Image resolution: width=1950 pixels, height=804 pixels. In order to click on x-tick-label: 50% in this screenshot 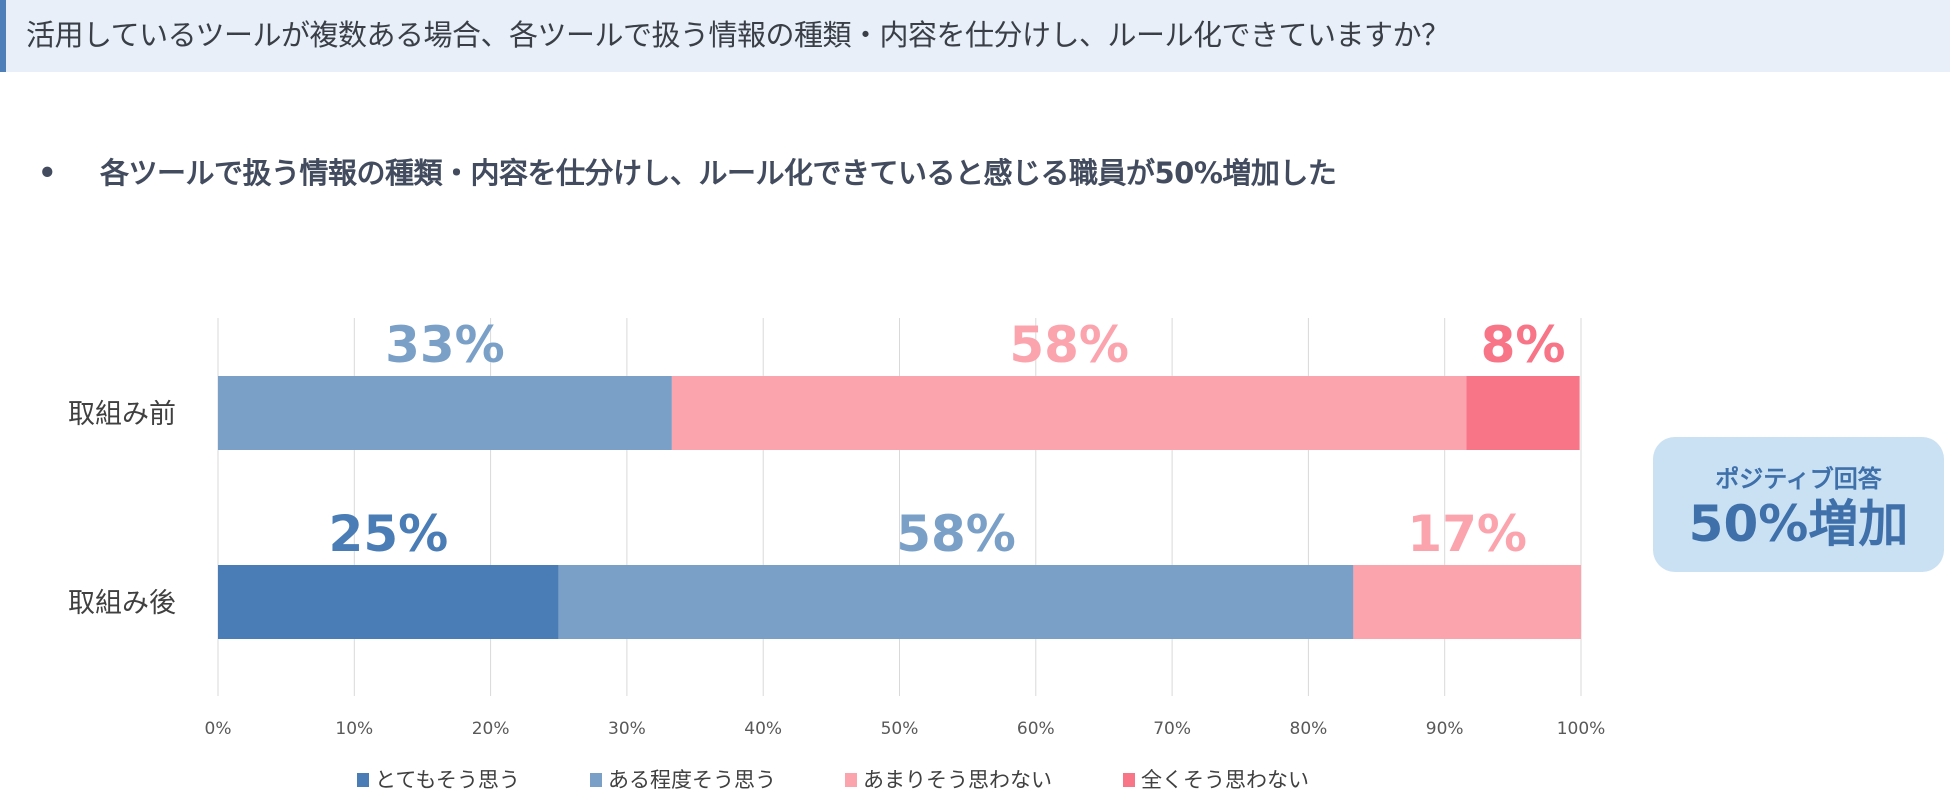, I will do `click(900, 729)`.